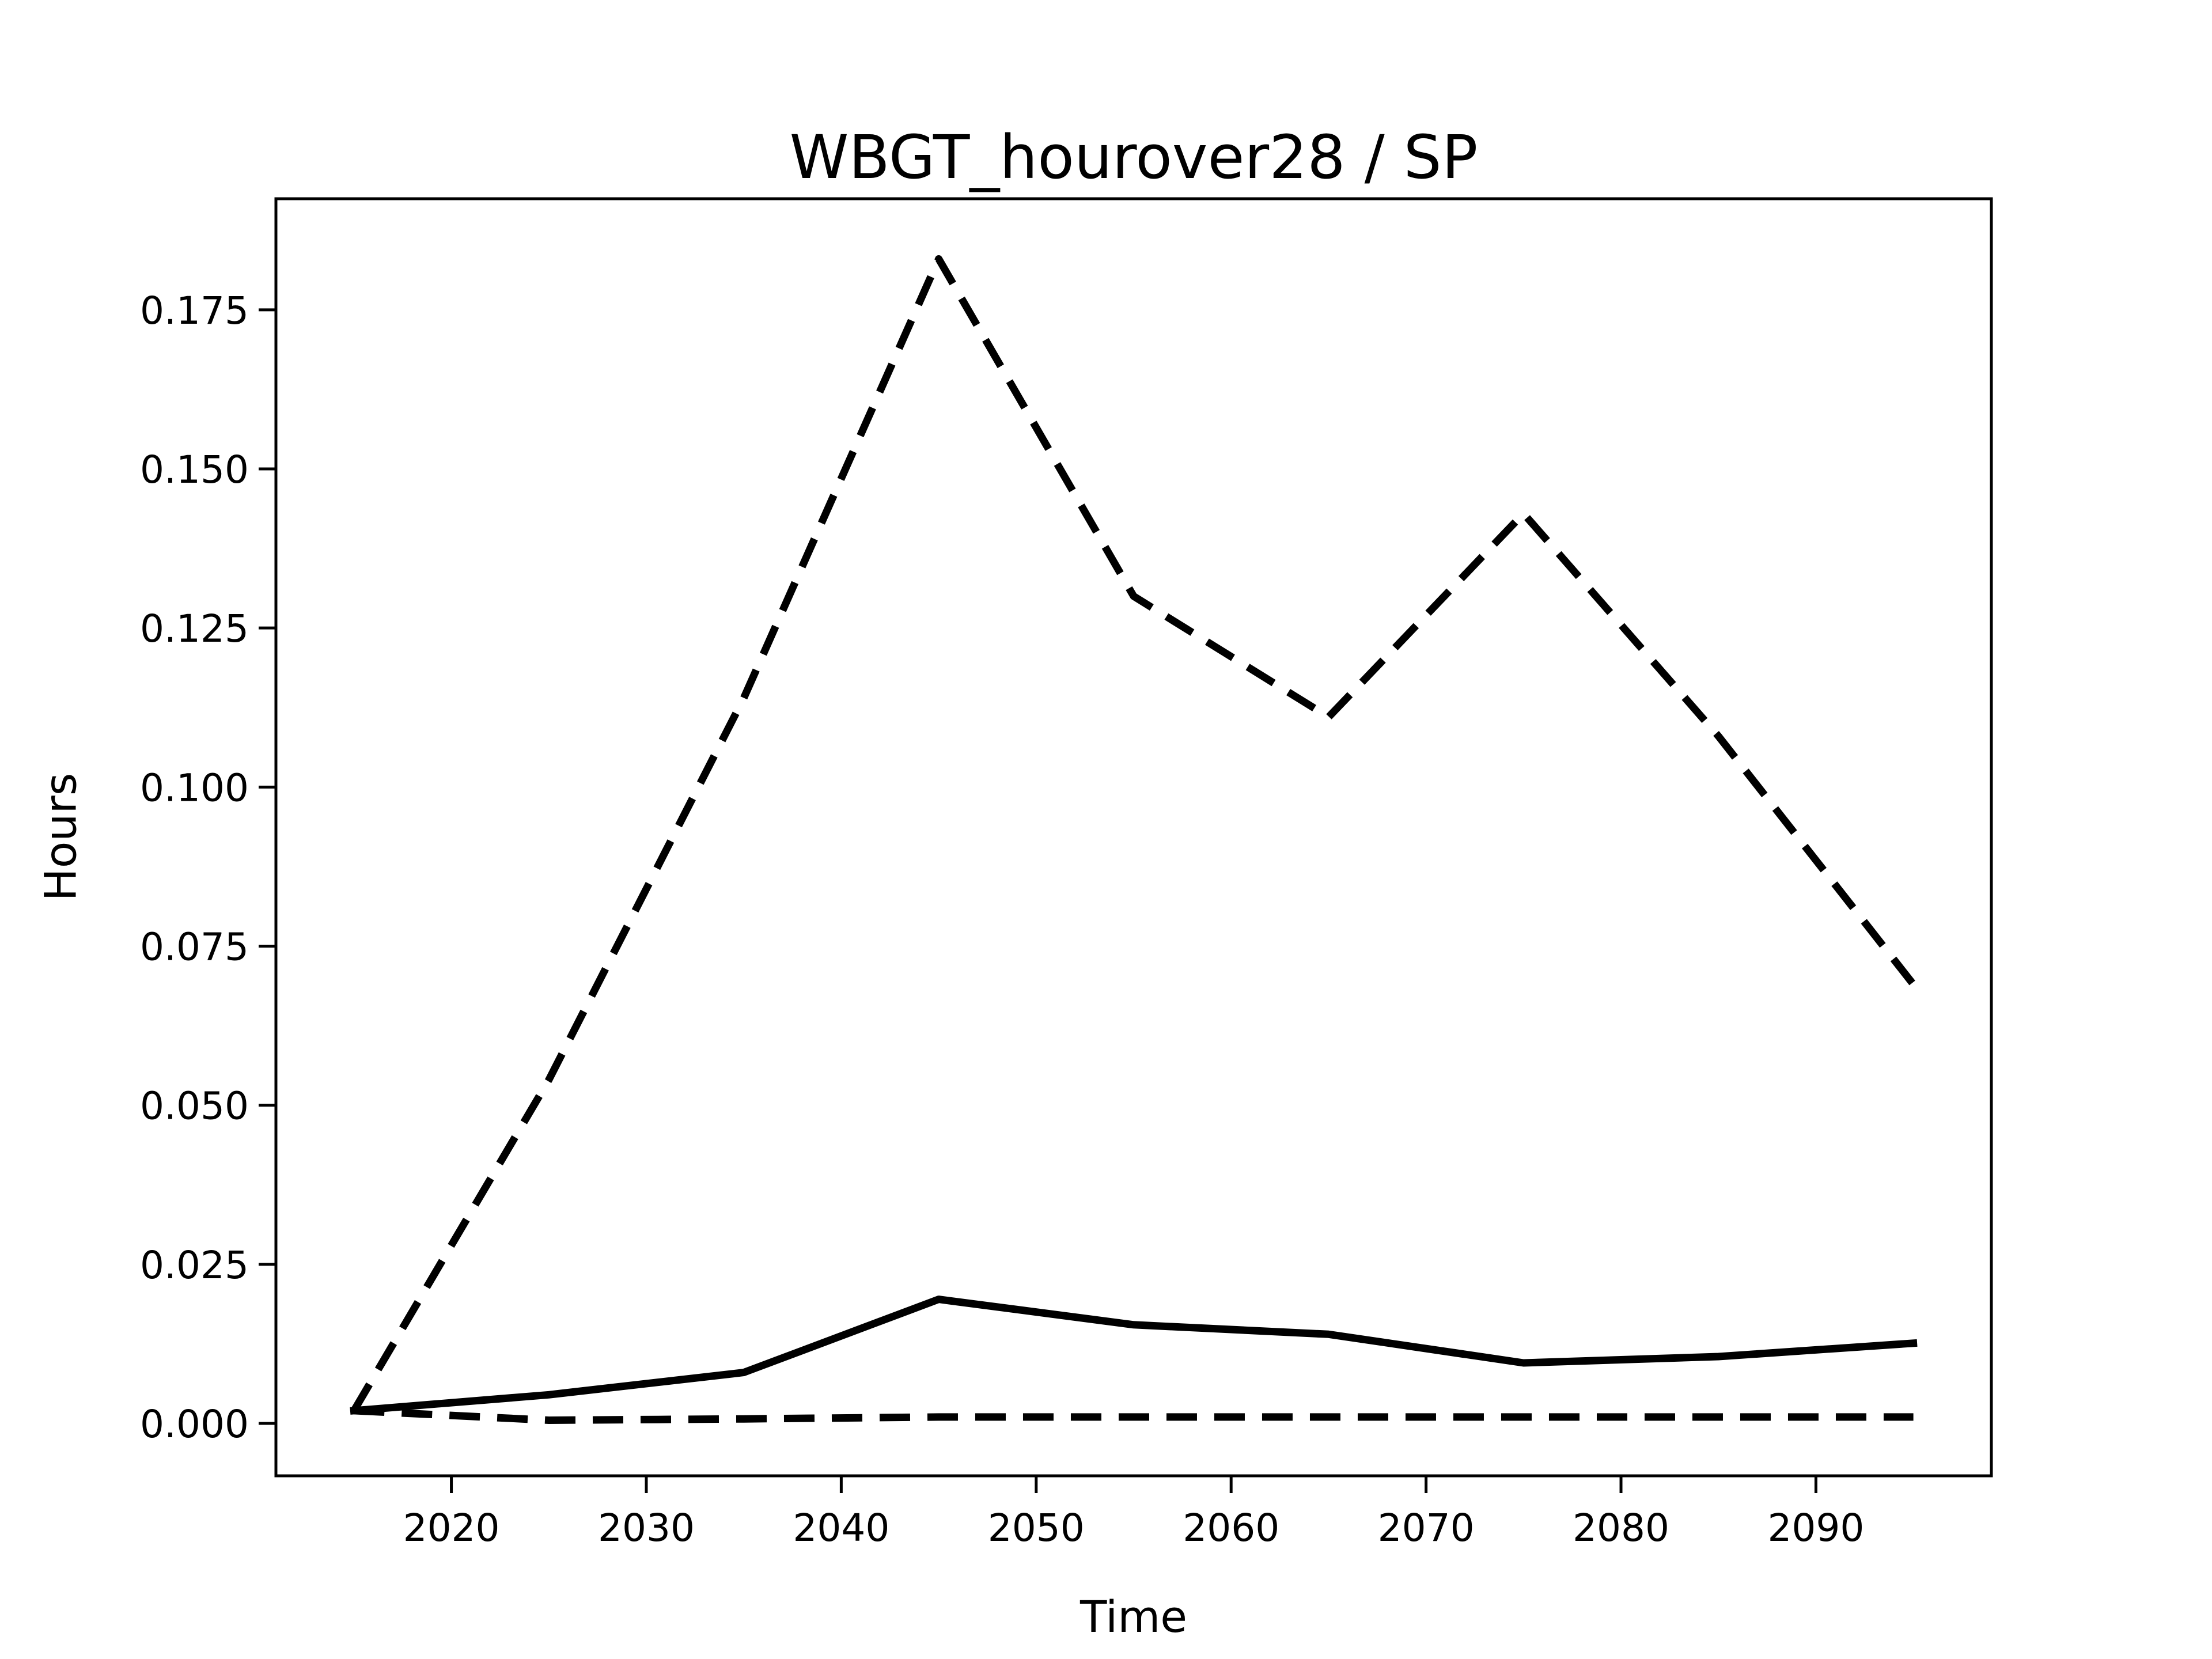 The width and height of the screenshot is (2212, 1659). What do you see at coordinates (1815, 1528) in the screenshot?
I see `x-tick-label: 2090` at bounding box center [1815, 1528].